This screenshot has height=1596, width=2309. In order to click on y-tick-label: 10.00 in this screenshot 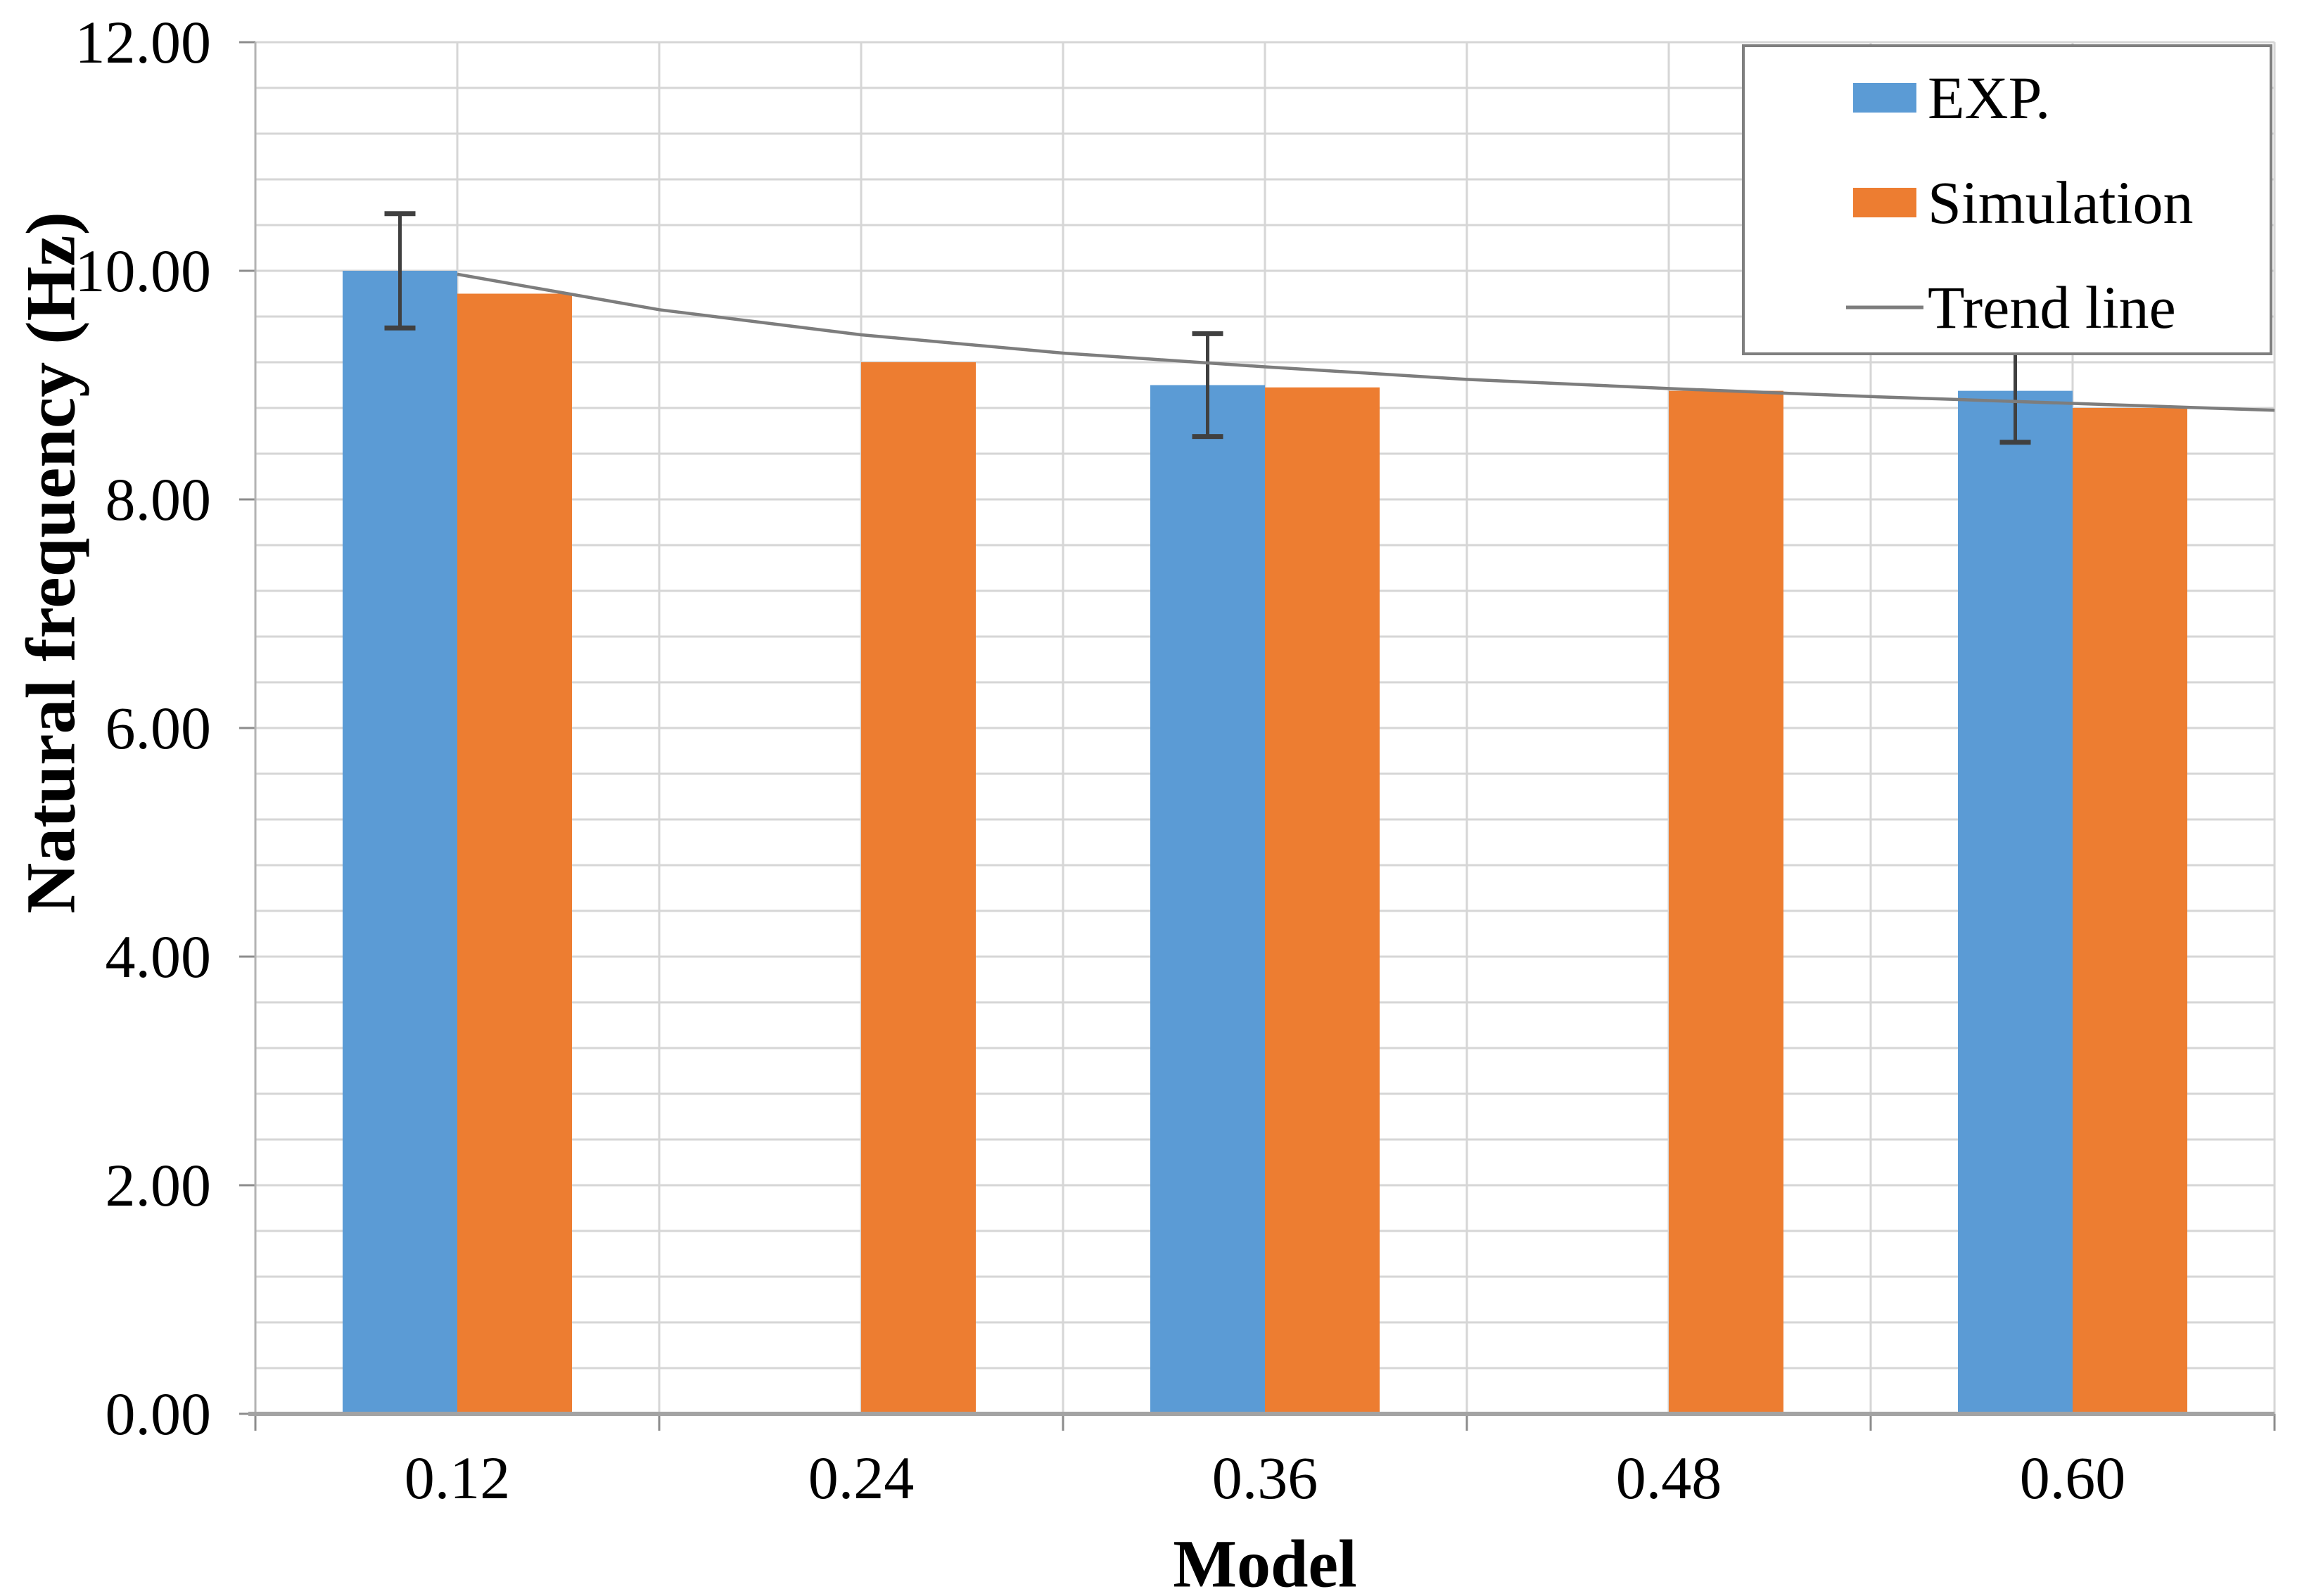, I will do `click(143, 271)`.